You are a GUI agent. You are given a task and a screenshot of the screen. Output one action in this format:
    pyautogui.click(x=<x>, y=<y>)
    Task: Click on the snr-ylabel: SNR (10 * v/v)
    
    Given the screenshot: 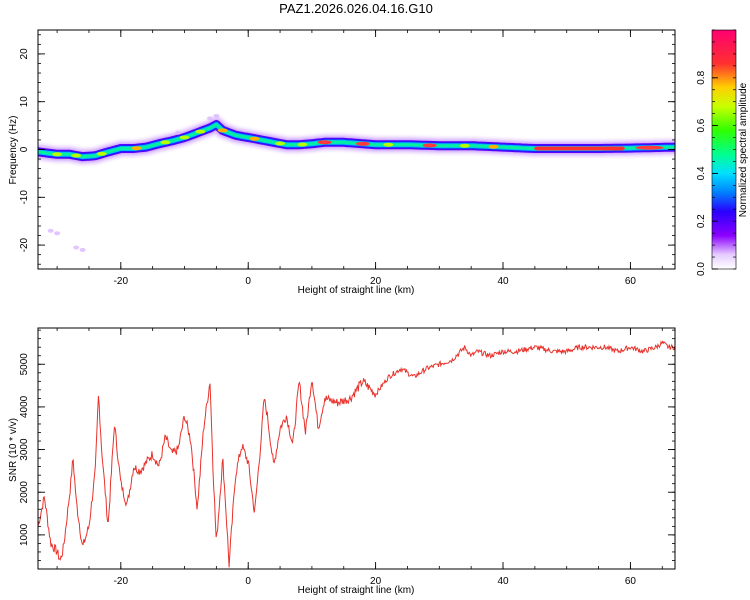 What is the action you would take?
    pyautogui.click(x=13, y=450)
    